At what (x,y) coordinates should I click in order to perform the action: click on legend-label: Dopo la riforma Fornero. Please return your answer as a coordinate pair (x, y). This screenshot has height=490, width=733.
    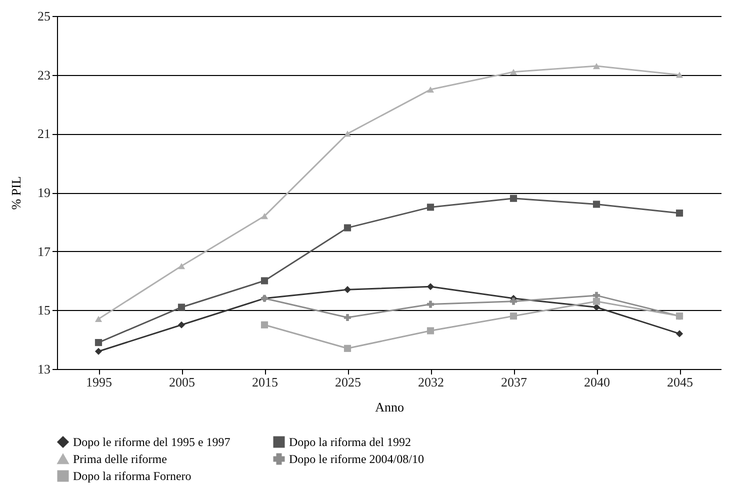
    Looking at the image, I should click on (132, 476).